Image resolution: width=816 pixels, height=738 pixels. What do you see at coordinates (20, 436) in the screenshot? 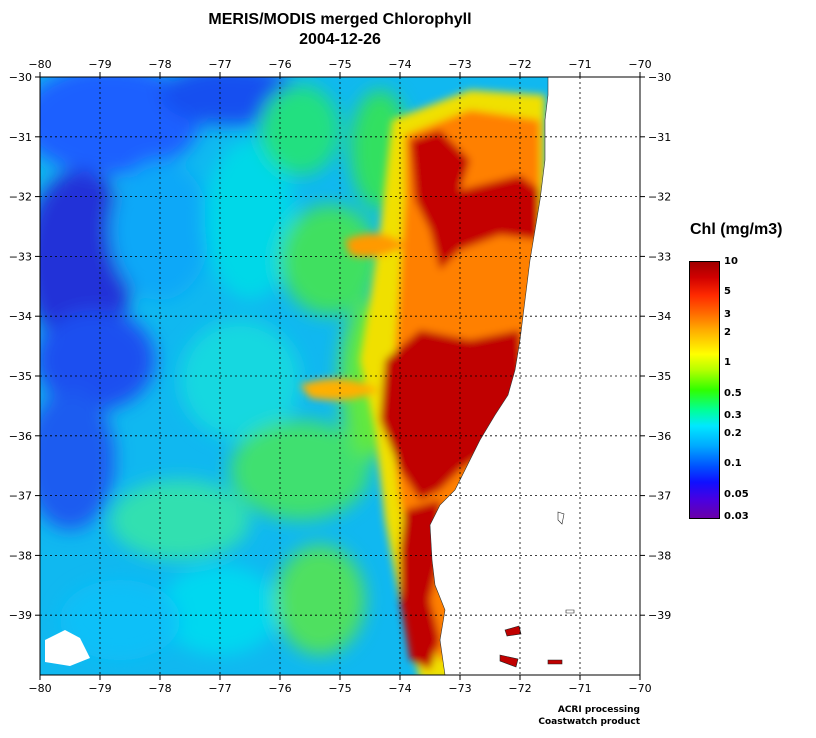
I see `lat-label-left: −36` at bounding box center [20, 436].